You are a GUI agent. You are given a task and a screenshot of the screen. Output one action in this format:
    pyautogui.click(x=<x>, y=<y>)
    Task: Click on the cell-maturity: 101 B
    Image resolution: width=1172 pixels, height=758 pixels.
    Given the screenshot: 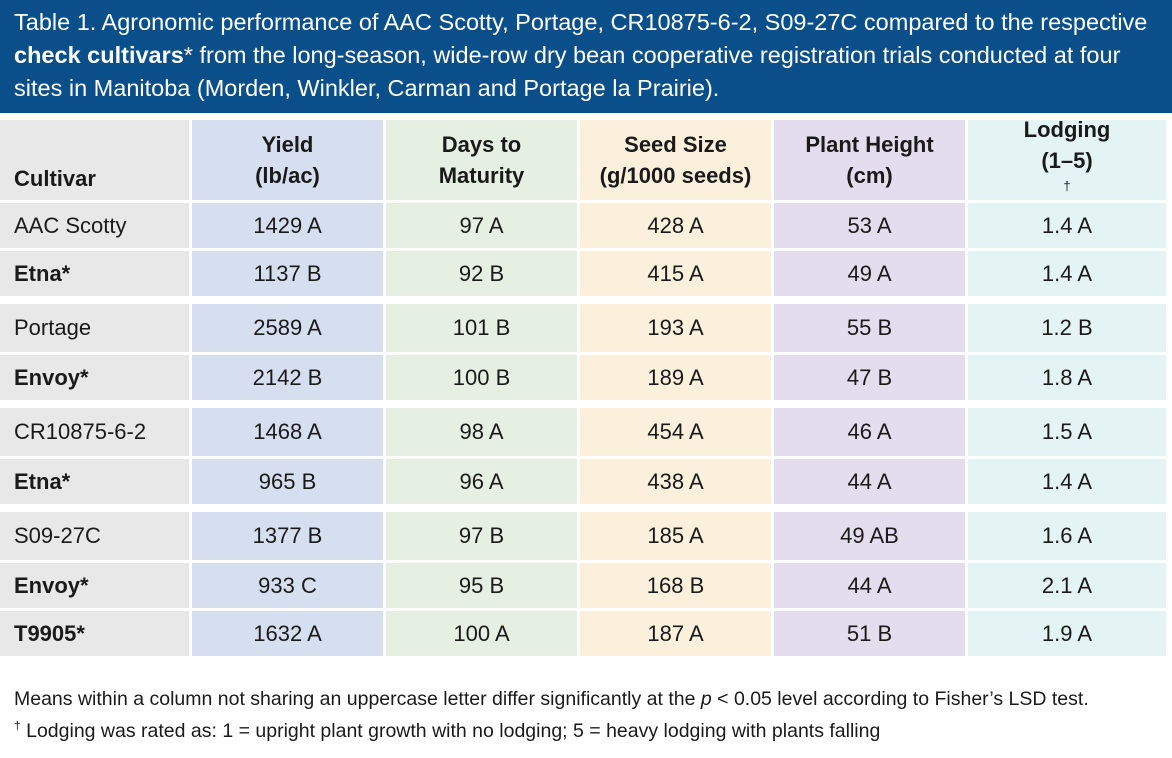 What is the action you would take?
    pyautogui.click(x=483, y=328)
    